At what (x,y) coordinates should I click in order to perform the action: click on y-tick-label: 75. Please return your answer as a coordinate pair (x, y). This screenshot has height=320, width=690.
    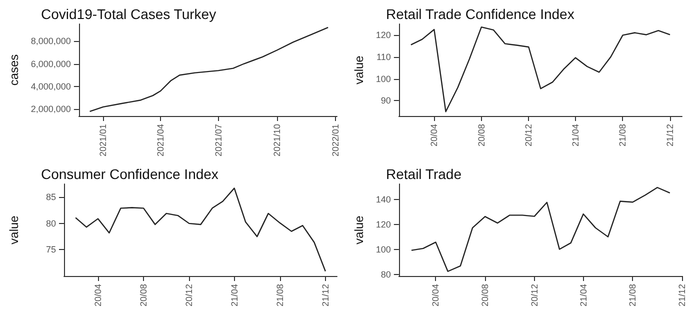
    Looking at the image, I should click on (51, 249).